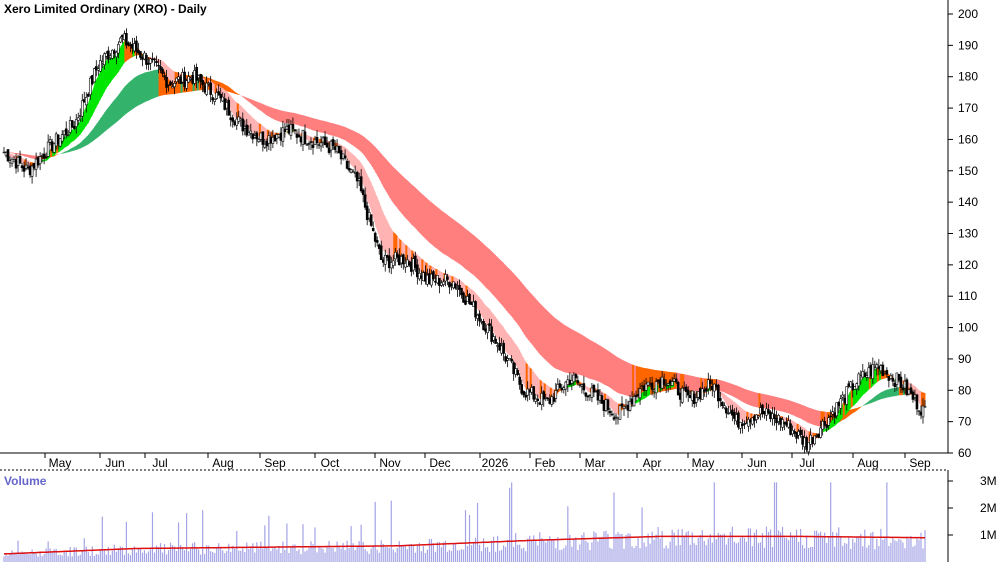  Describe the element at coordinates (114, 463) in the screenshot. I see `time-tick-label: Jun` at that location.